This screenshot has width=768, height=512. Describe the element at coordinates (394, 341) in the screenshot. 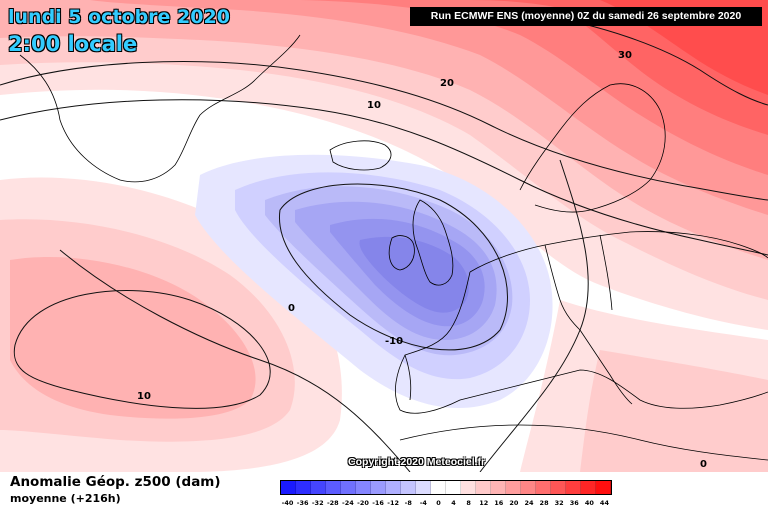

I see `contour-label-minus10: -10` at that location.